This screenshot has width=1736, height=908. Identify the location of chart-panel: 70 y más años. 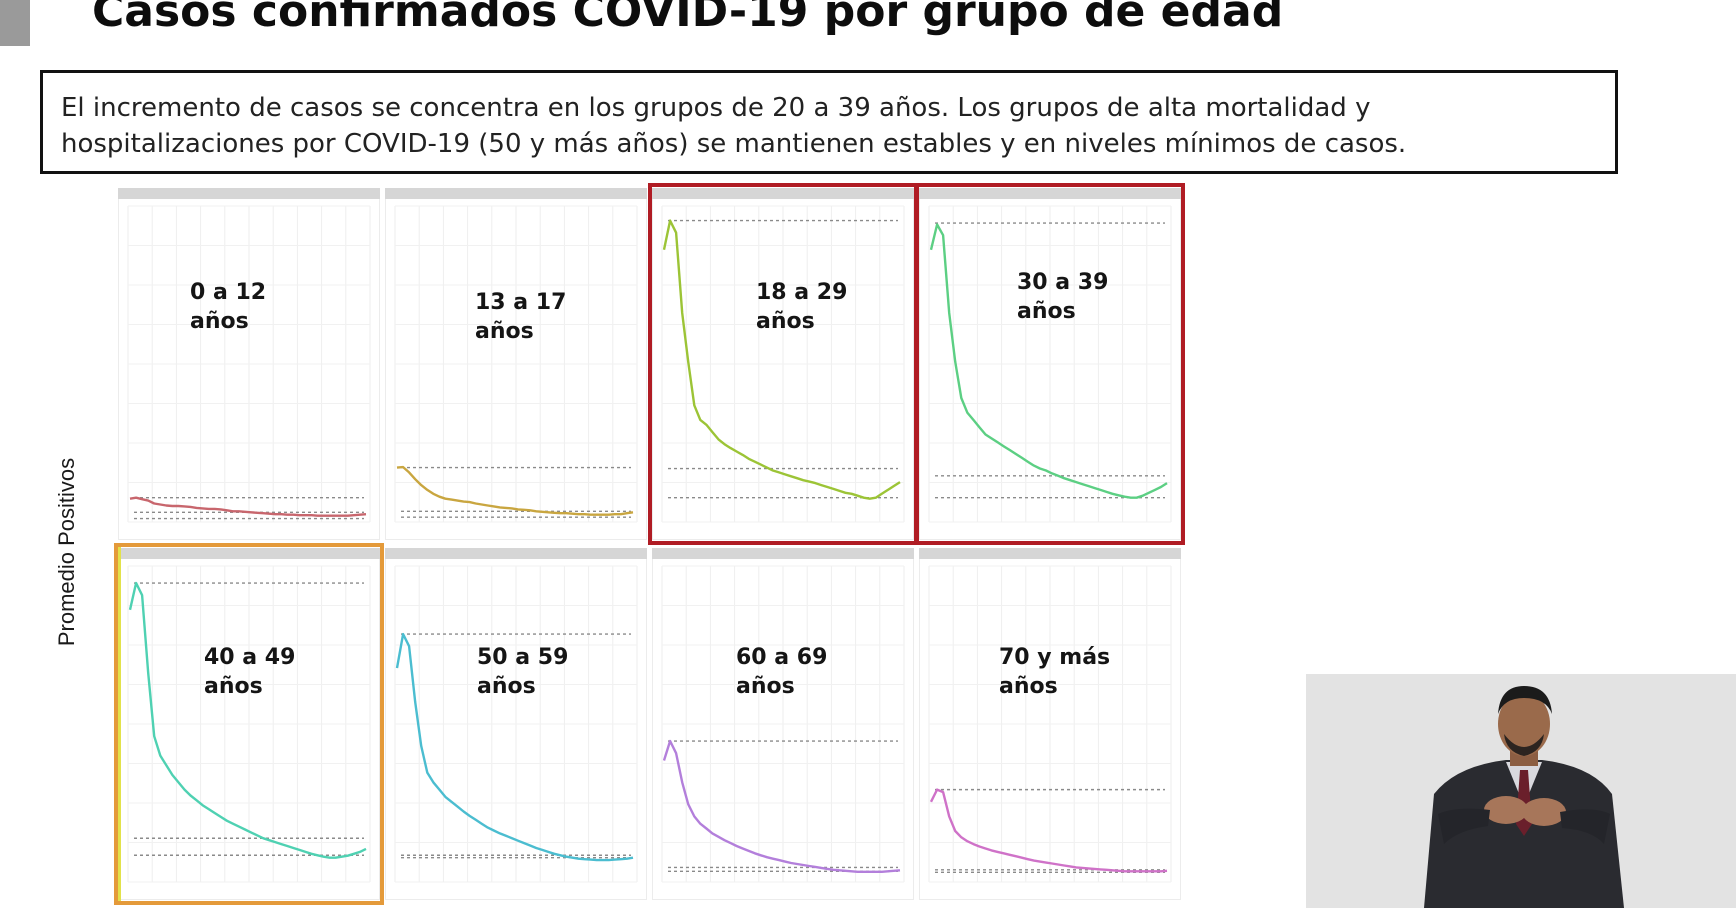
(1050, 724).